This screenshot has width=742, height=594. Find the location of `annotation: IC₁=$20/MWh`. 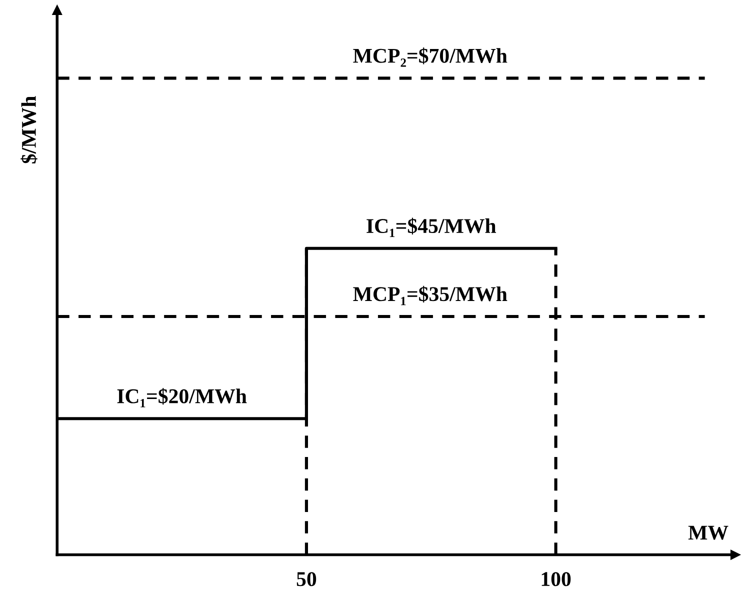

annotation: IC₁=$20/MWh is located at coordinates (182, 398).